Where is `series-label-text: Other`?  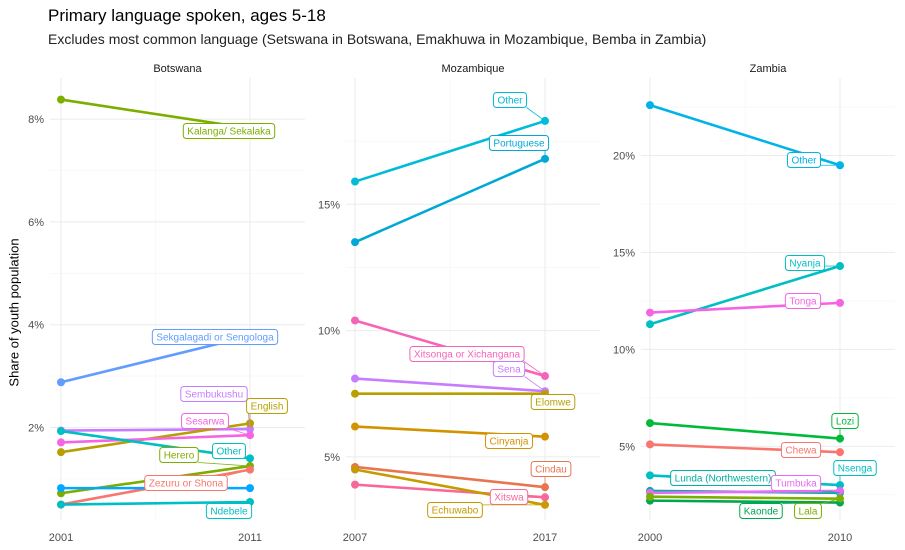
series-label-text: Other is located at coordinates (510, 101).